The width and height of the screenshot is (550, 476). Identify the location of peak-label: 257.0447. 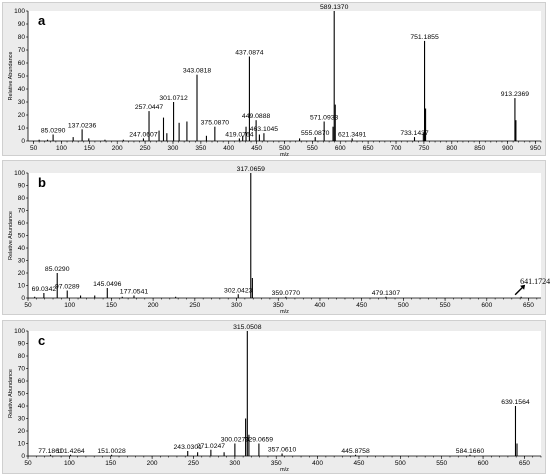
(149, 107).